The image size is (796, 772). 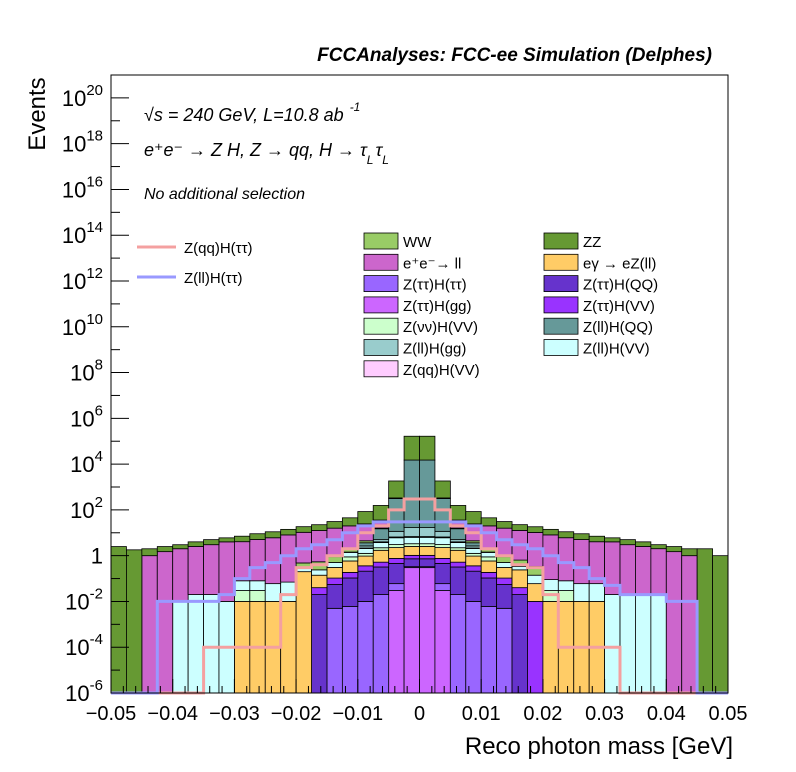 What do you see at coordinates (111, 714) in the screenshot?
I see `x-tick-label: −0.05` at bounding box center [111, 714].